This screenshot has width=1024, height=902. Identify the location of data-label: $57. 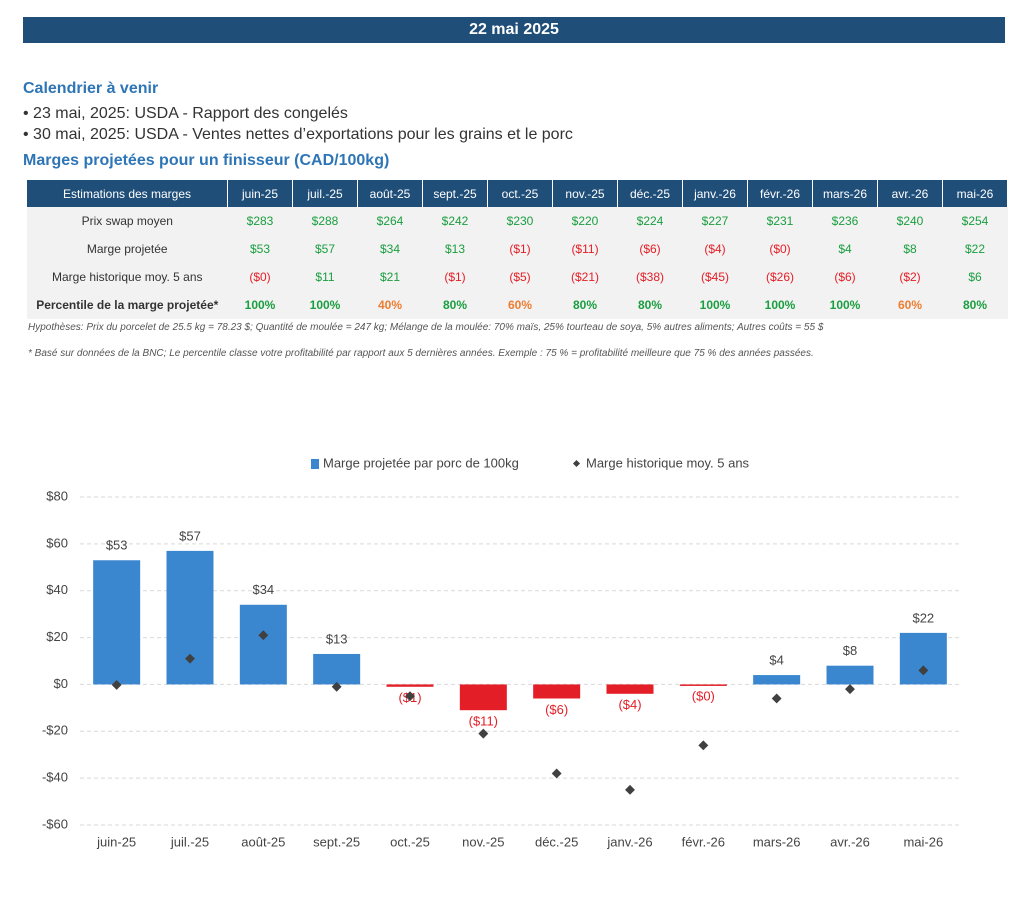
(190, 535).